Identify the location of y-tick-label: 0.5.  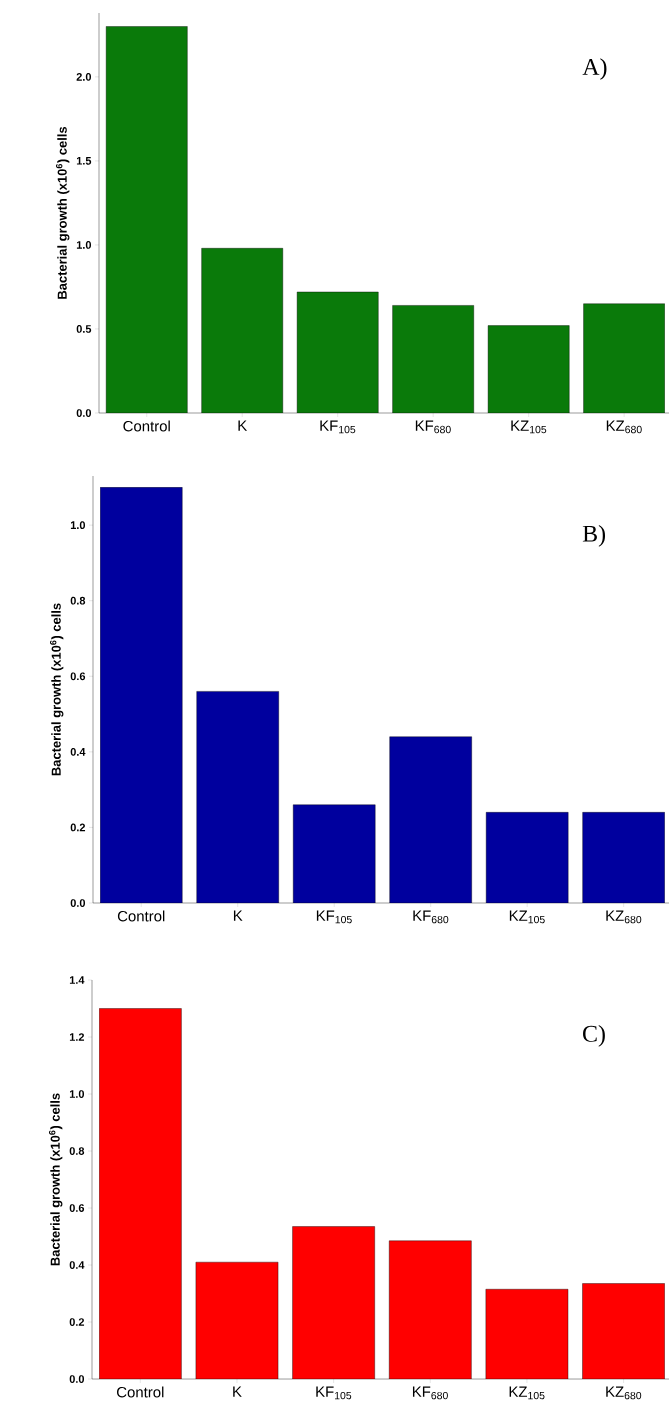
(84, 329).